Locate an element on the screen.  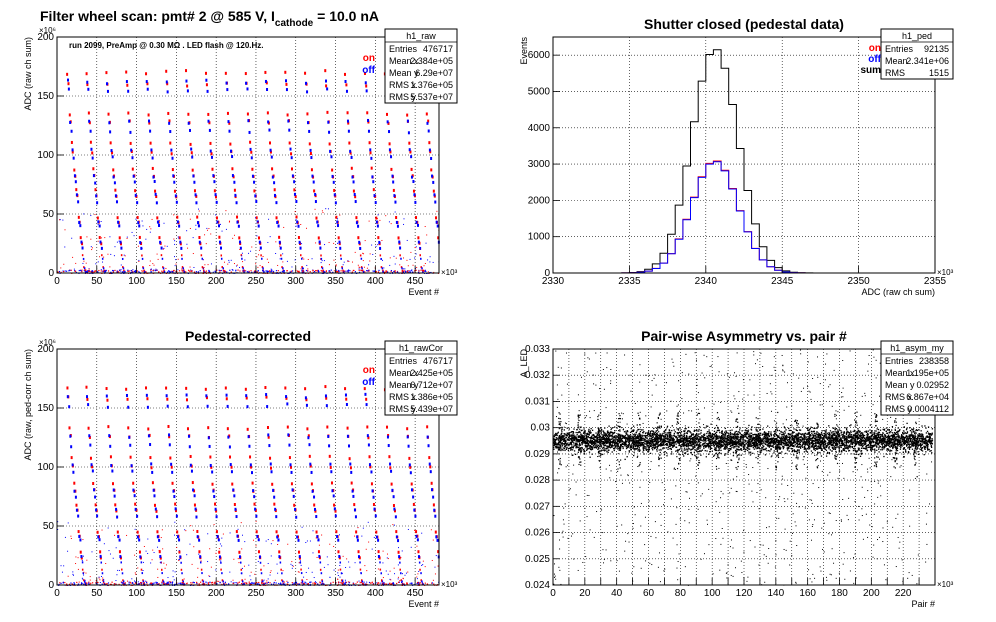
stats-row-label: Entries is located at coordinates (403, 49).